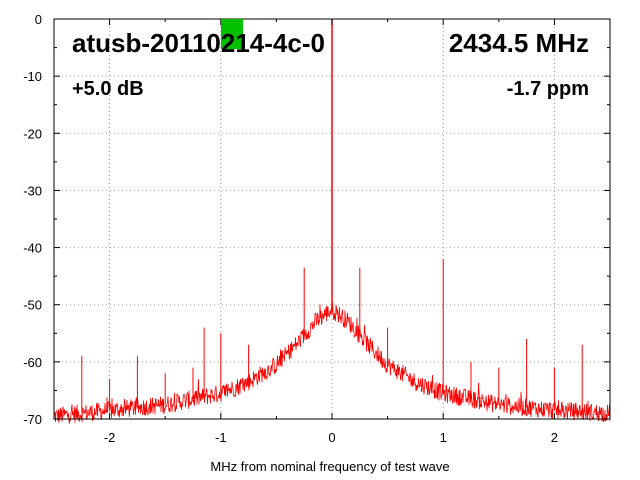 The image size is (640, 480). What do you see at coordinates (221, 437) in the screenshot?
I see `x-tick-label: -1` at bounding box center [221, 437].